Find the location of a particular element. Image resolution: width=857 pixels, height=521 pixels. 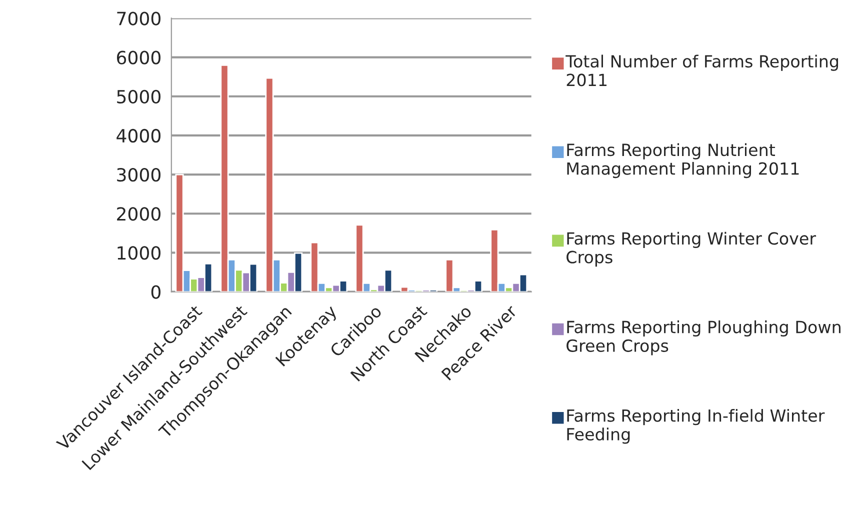

y-tick-label: 3000 is located at coordinates (138, 175).